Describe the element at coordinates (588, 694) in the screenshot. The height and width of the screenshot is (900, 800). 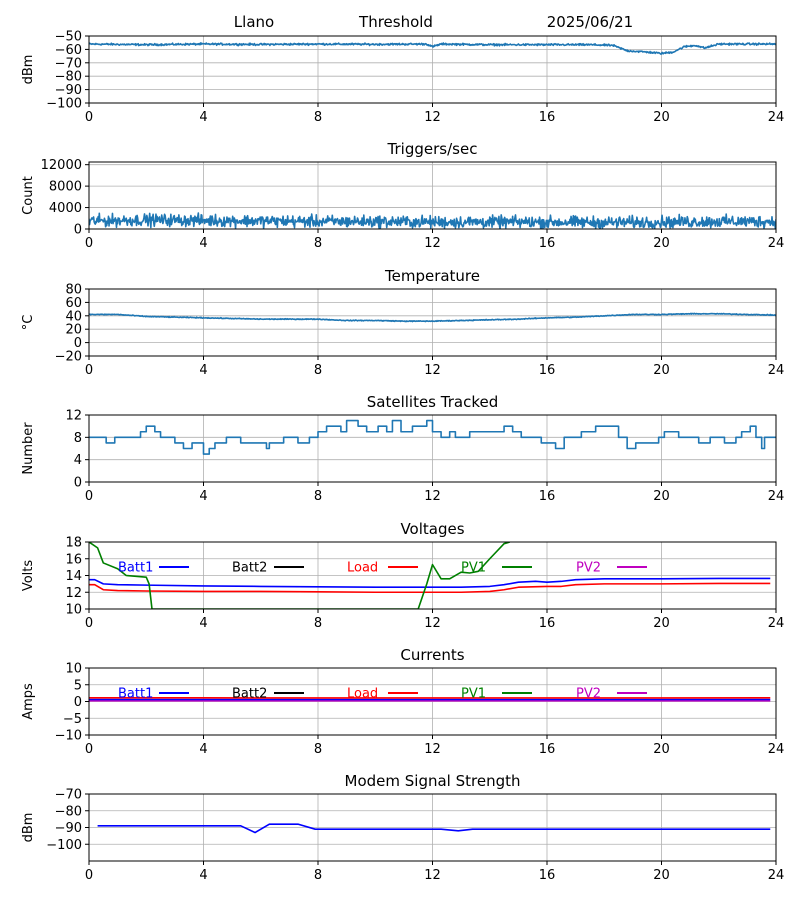
I see `legend-label-pv2: PV2` at that location.